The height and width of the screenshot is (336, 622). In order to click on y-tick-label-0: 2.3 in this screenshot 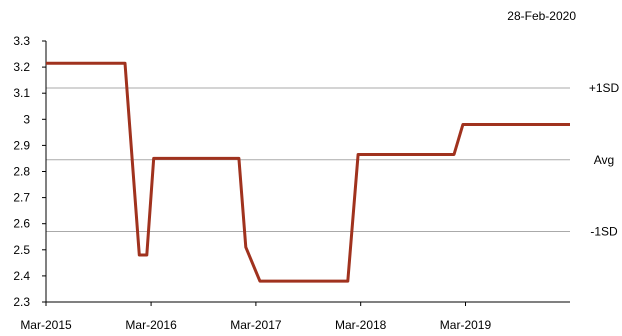, I will do `click(21, 302)`.